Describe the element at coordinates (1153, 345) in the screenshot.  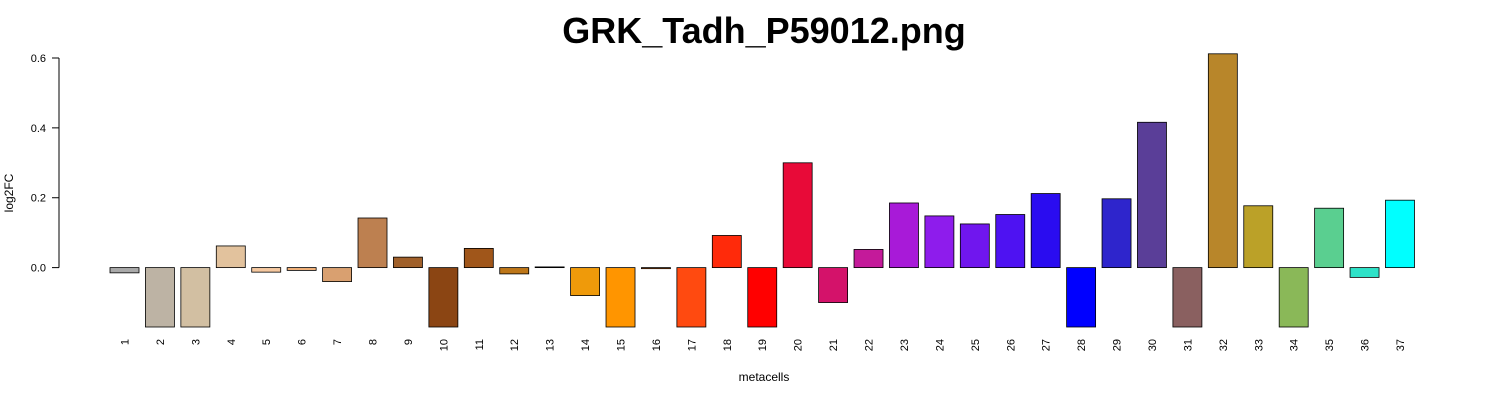
I see `x-tick-label: 30` at that location.